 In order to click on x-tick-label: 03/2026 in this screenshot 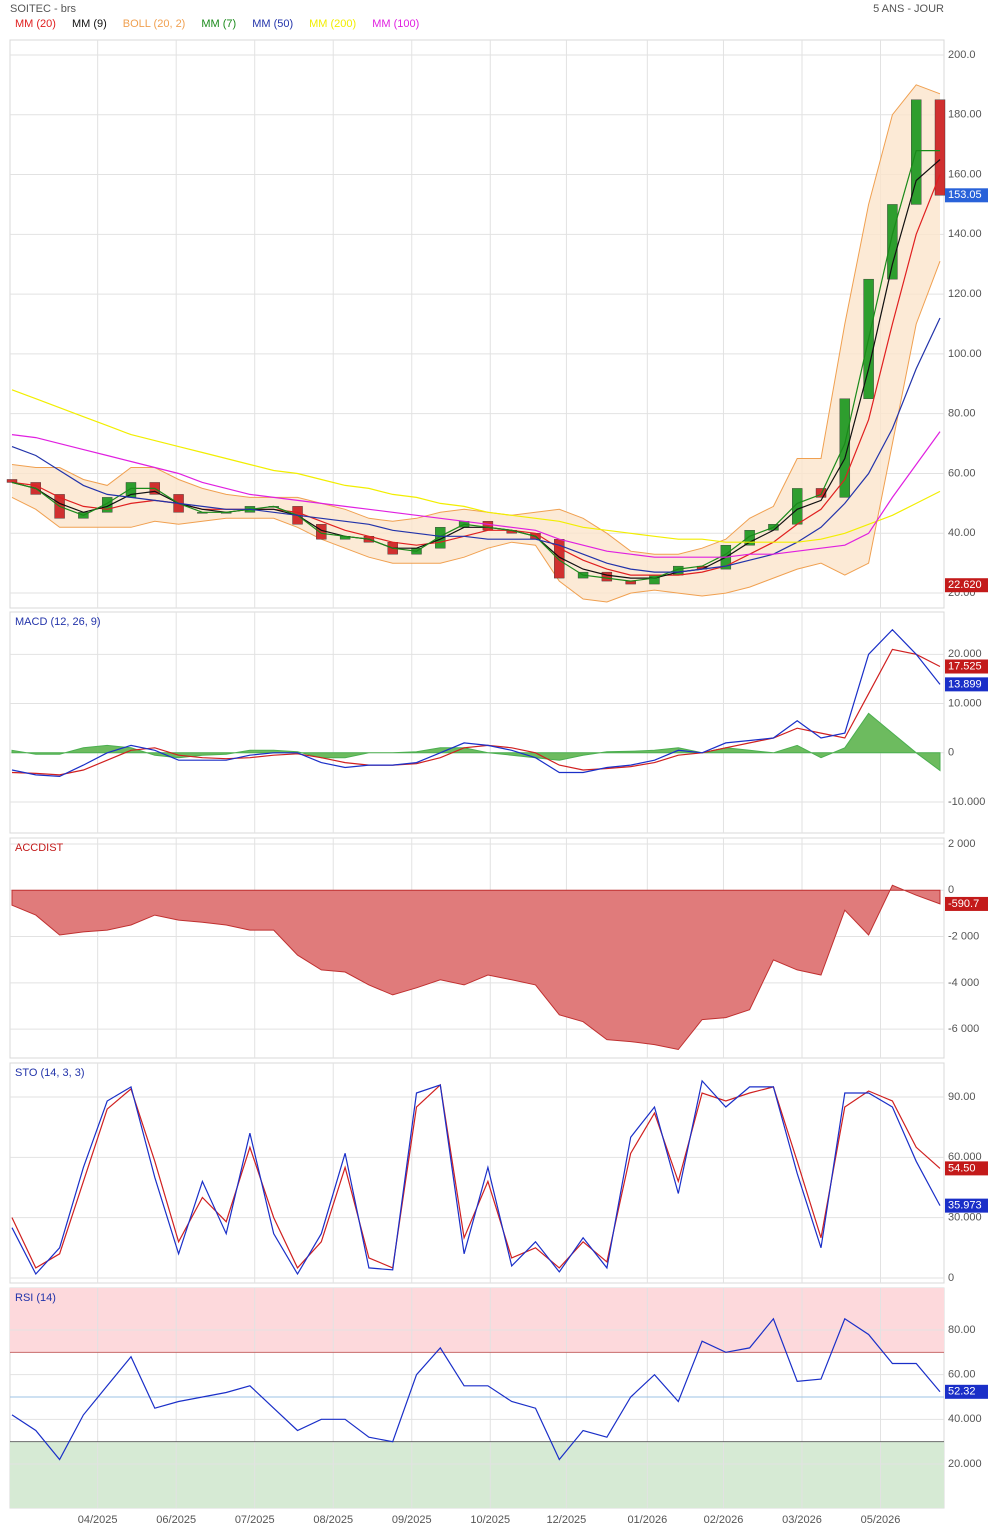, I will do `click(802, 1520)`.